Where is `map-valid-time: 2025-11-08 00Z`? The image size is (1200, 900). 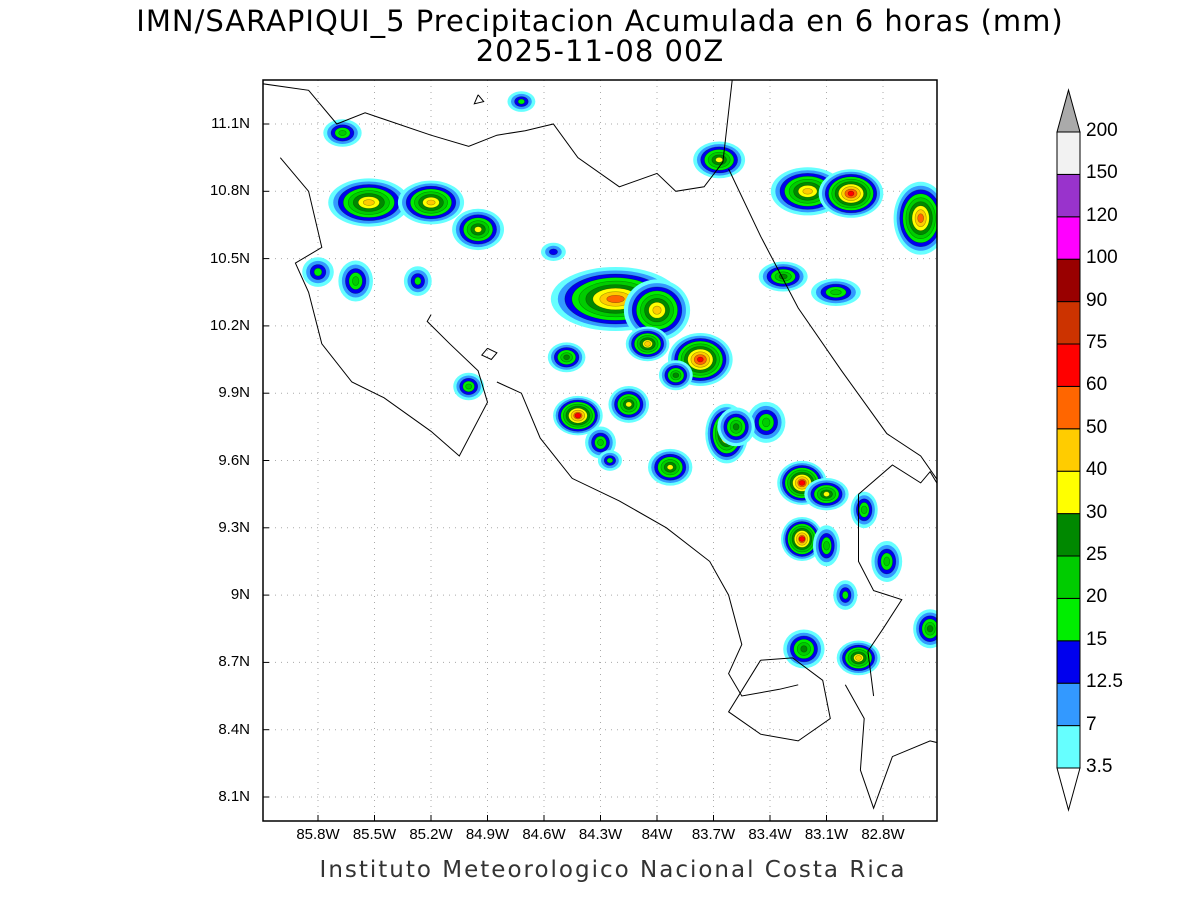 map-valid-time: 2025-11-08 00Z is located at coordinates (600, 51).